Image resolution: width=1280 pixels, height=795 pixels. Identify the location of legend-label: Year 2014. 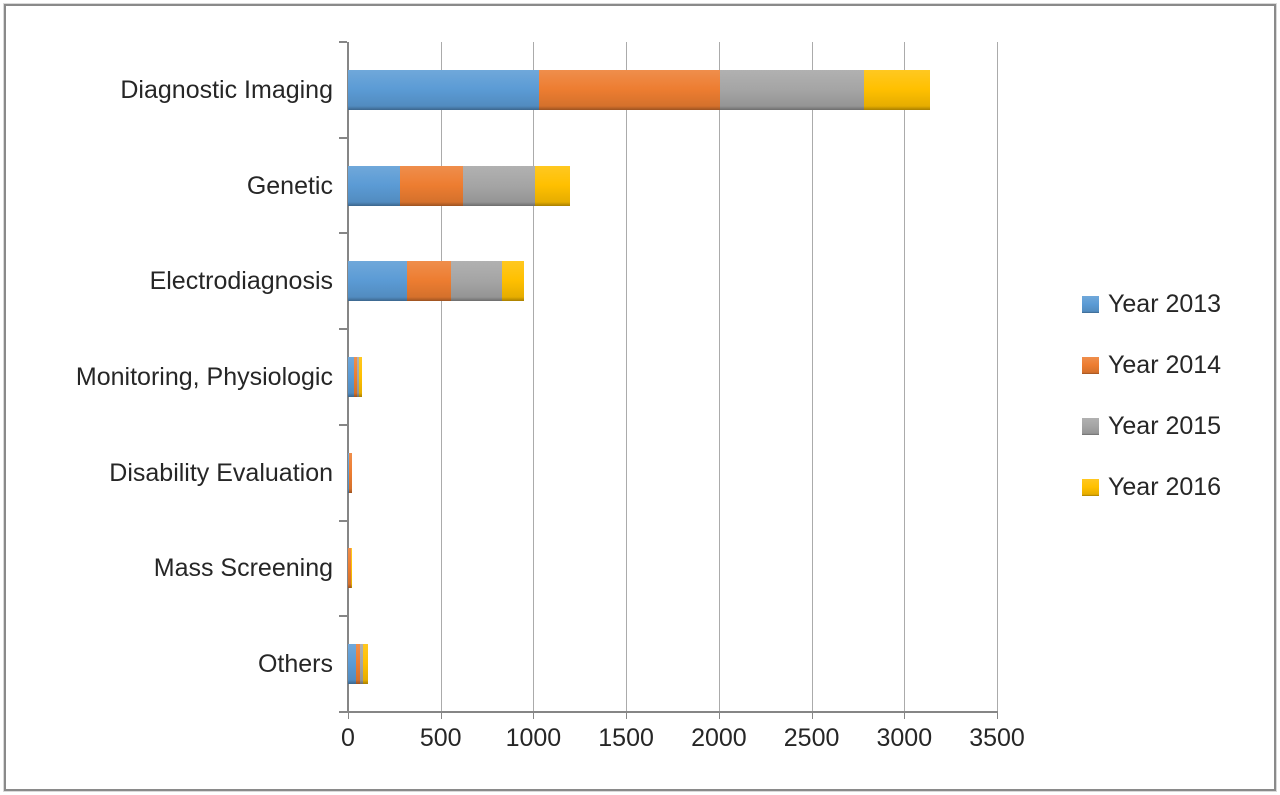
(1165, 365).